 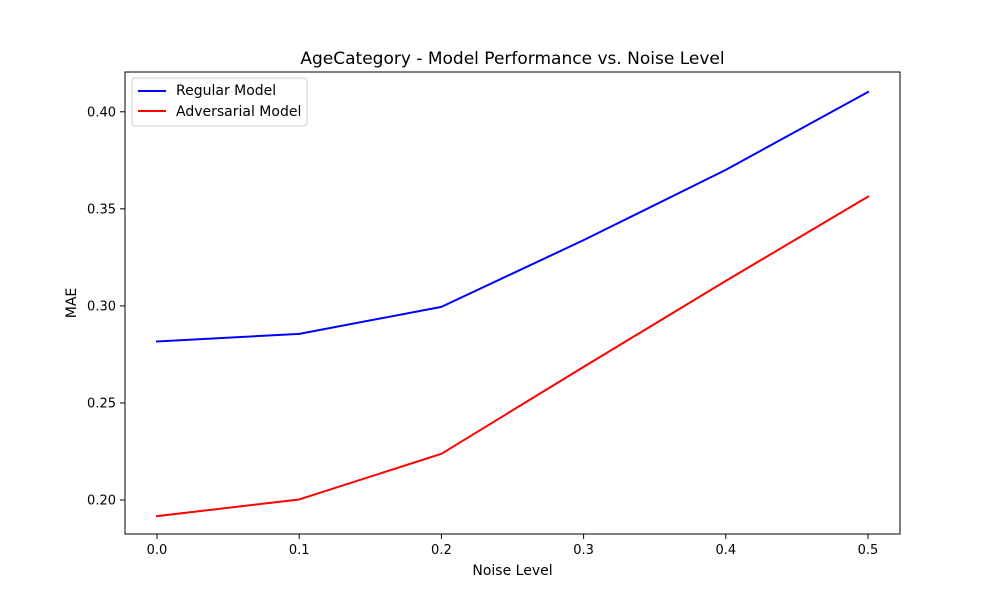 I want to click on y-axis: 0.20 0.25 0.30 0.35 0.40, so click(x=106, y=307).